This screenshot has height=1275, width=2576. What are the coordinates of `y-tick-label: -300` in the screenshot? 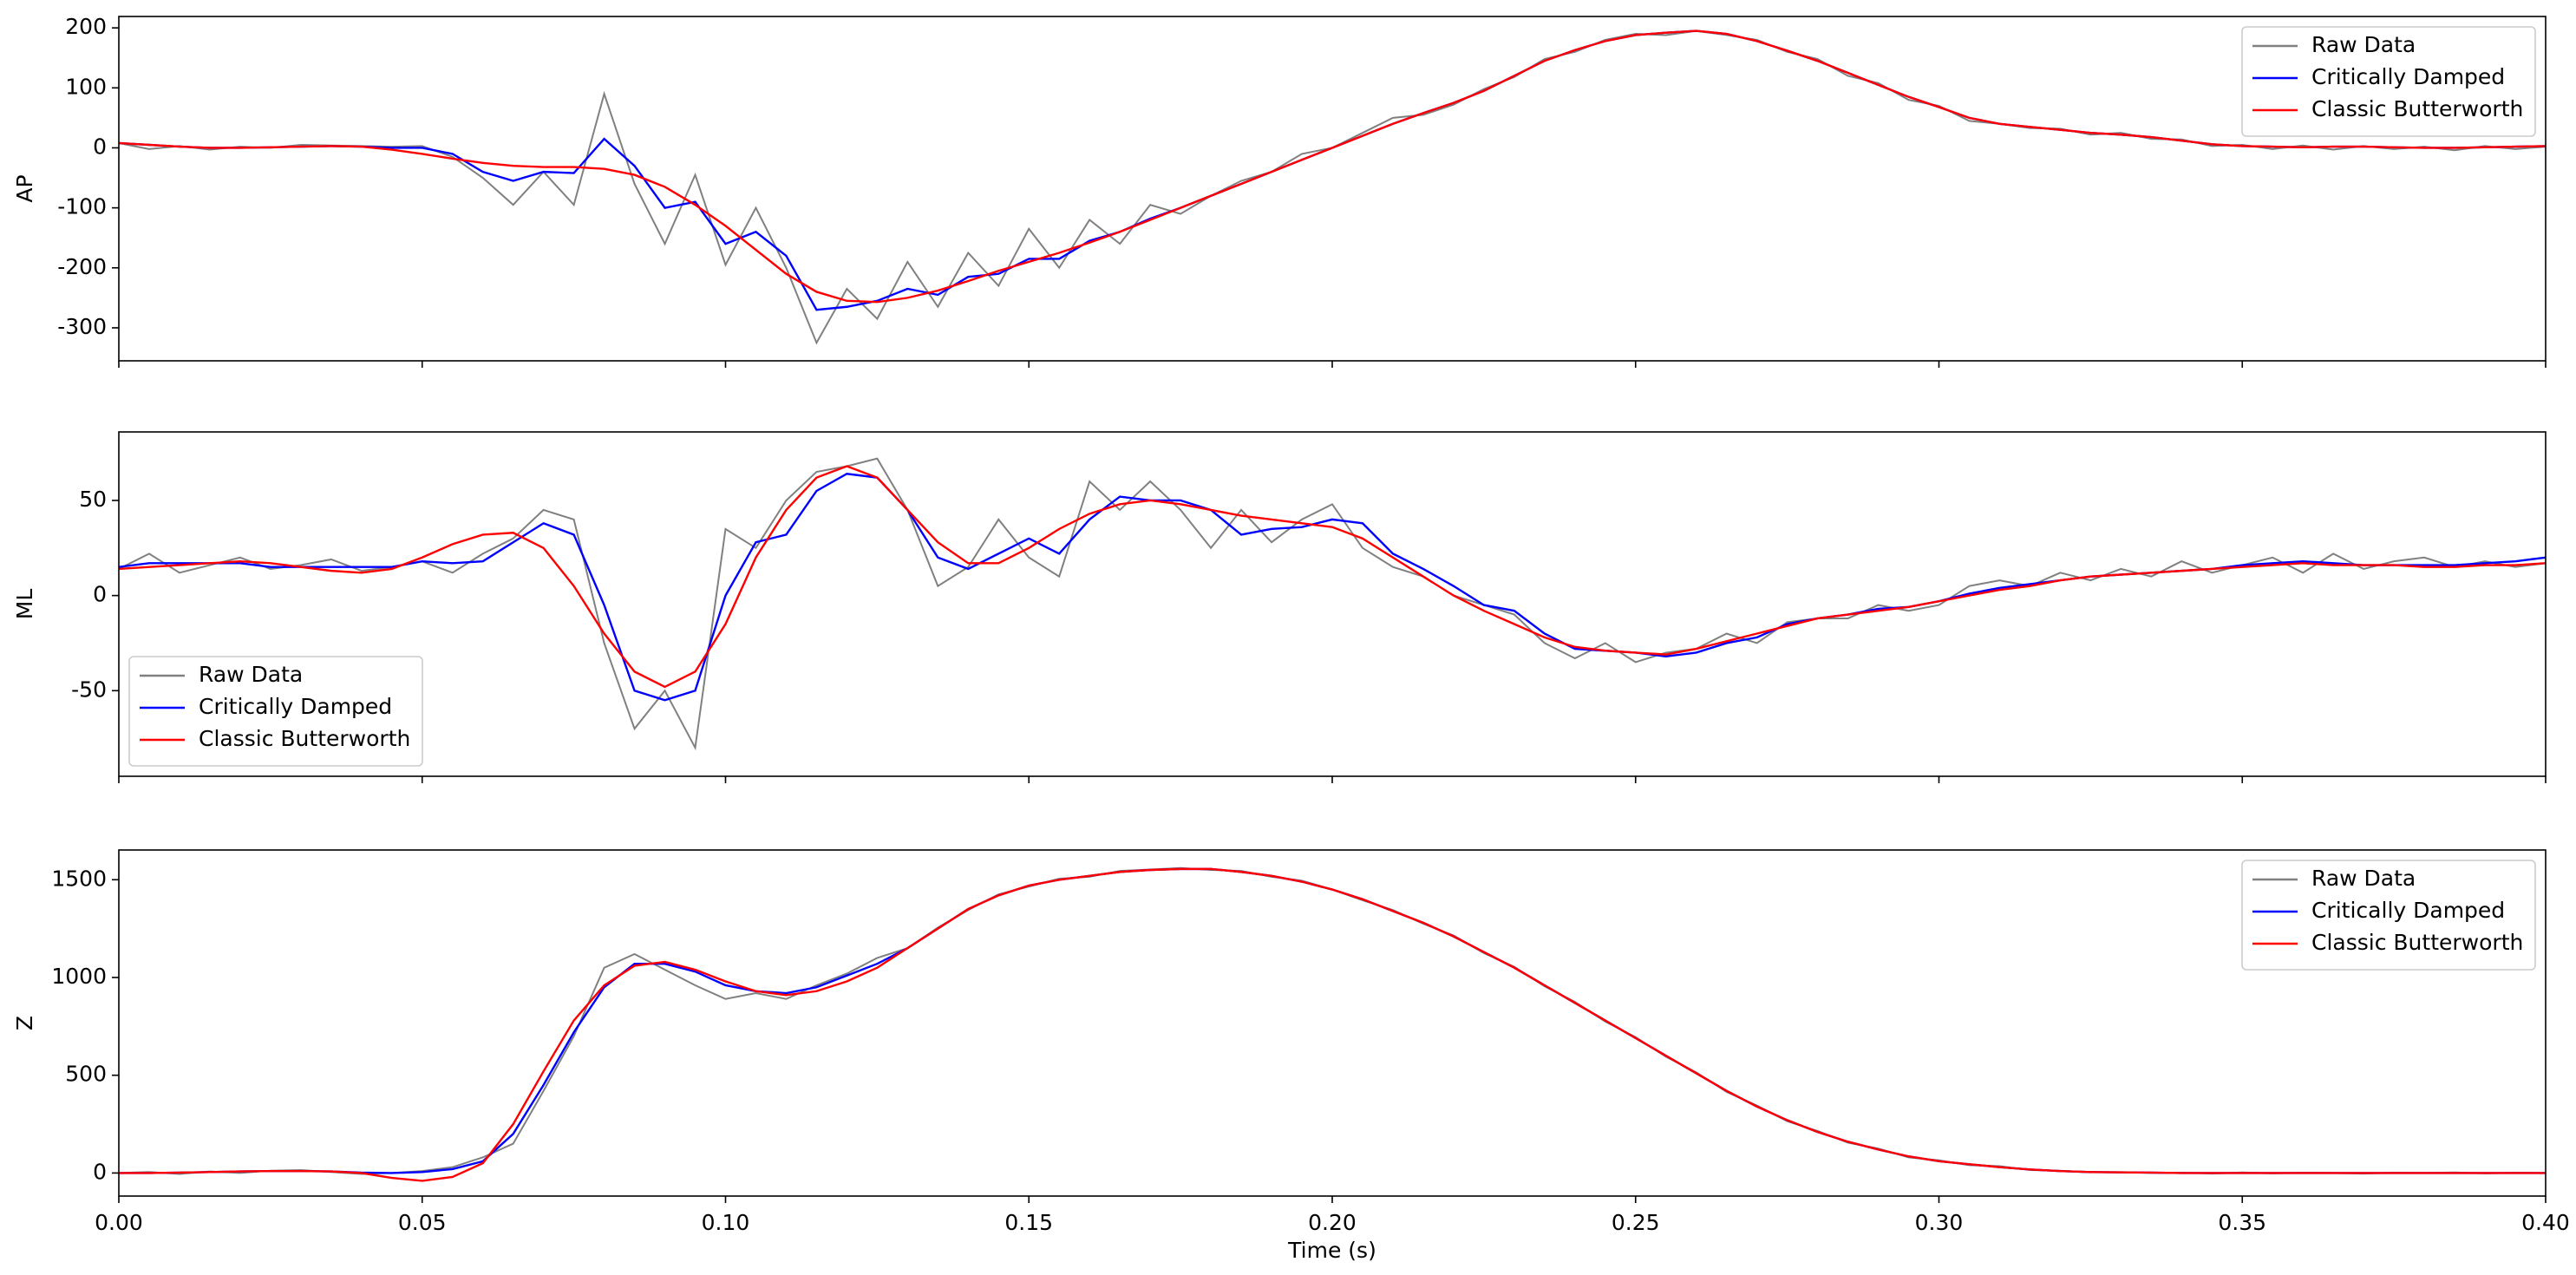 It's located at (82, 326).